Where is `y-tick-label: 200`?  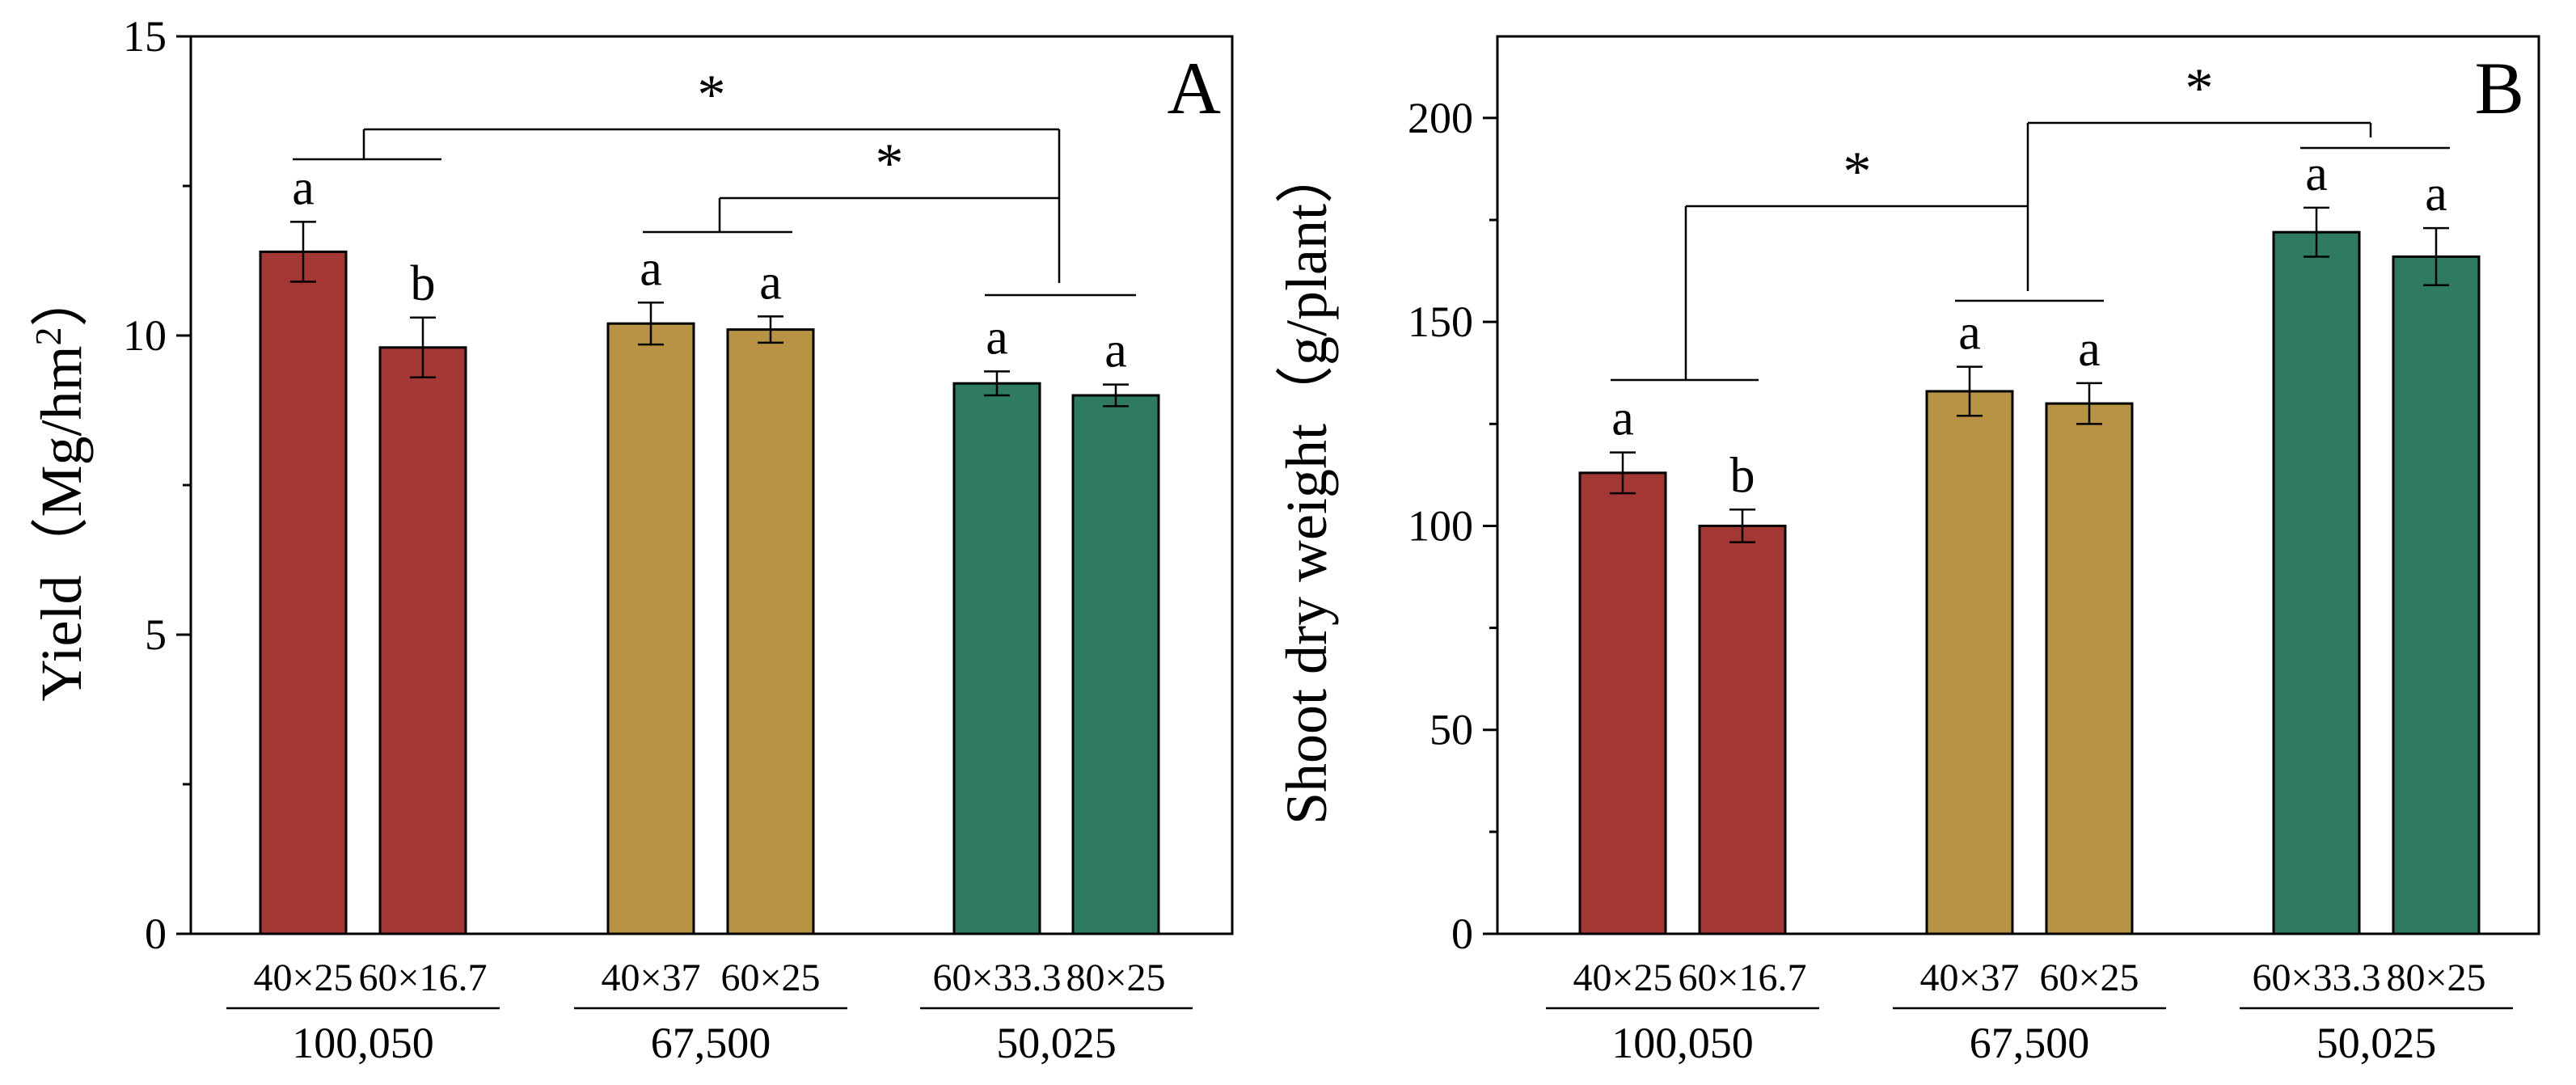
y-tick-label: 200 is located at coordinates (1440, 118).